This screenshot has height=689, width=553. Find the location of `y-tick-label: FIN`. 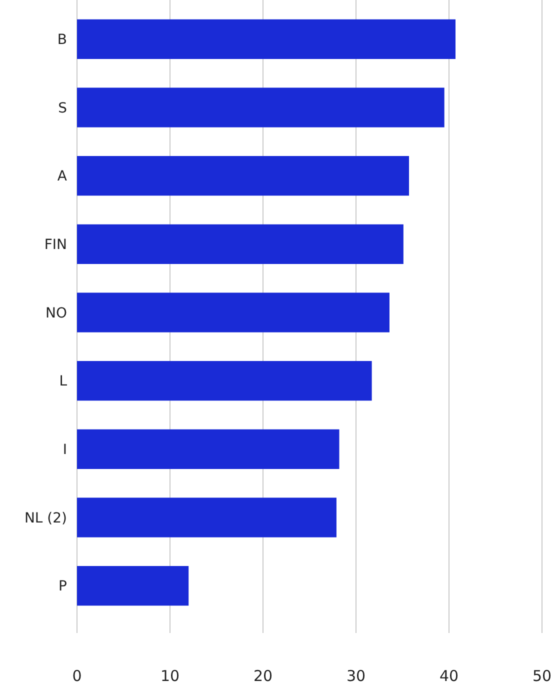

y-tick-label: FIN is located at coordinates (55, 245).